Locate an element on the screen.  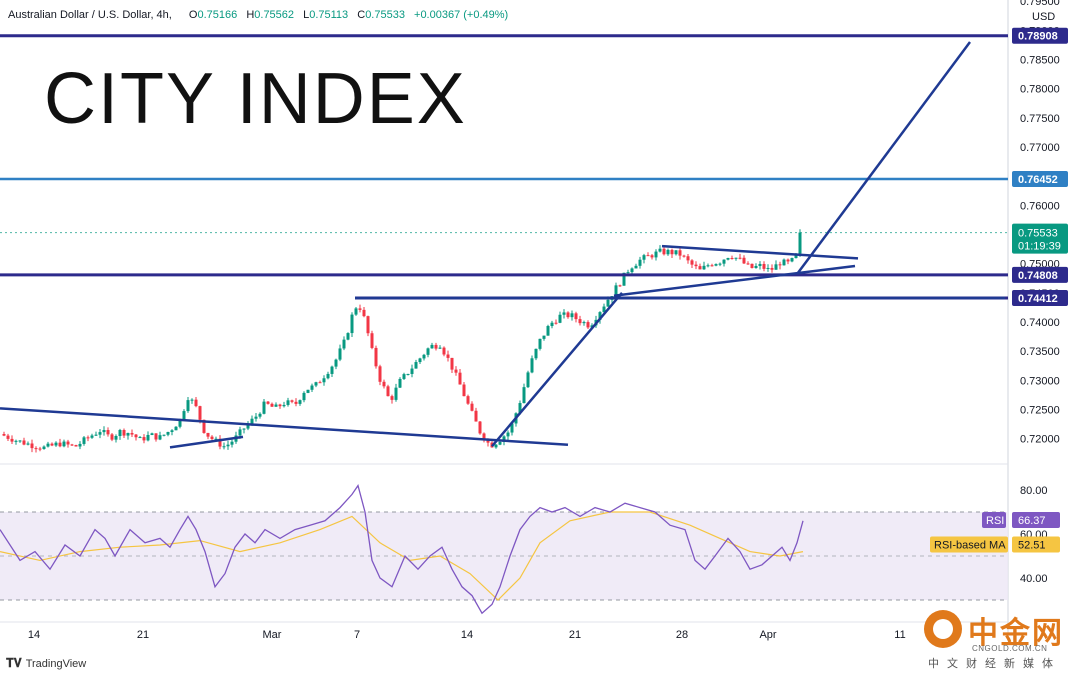
level-tag is located at coordinates (1040, 35).